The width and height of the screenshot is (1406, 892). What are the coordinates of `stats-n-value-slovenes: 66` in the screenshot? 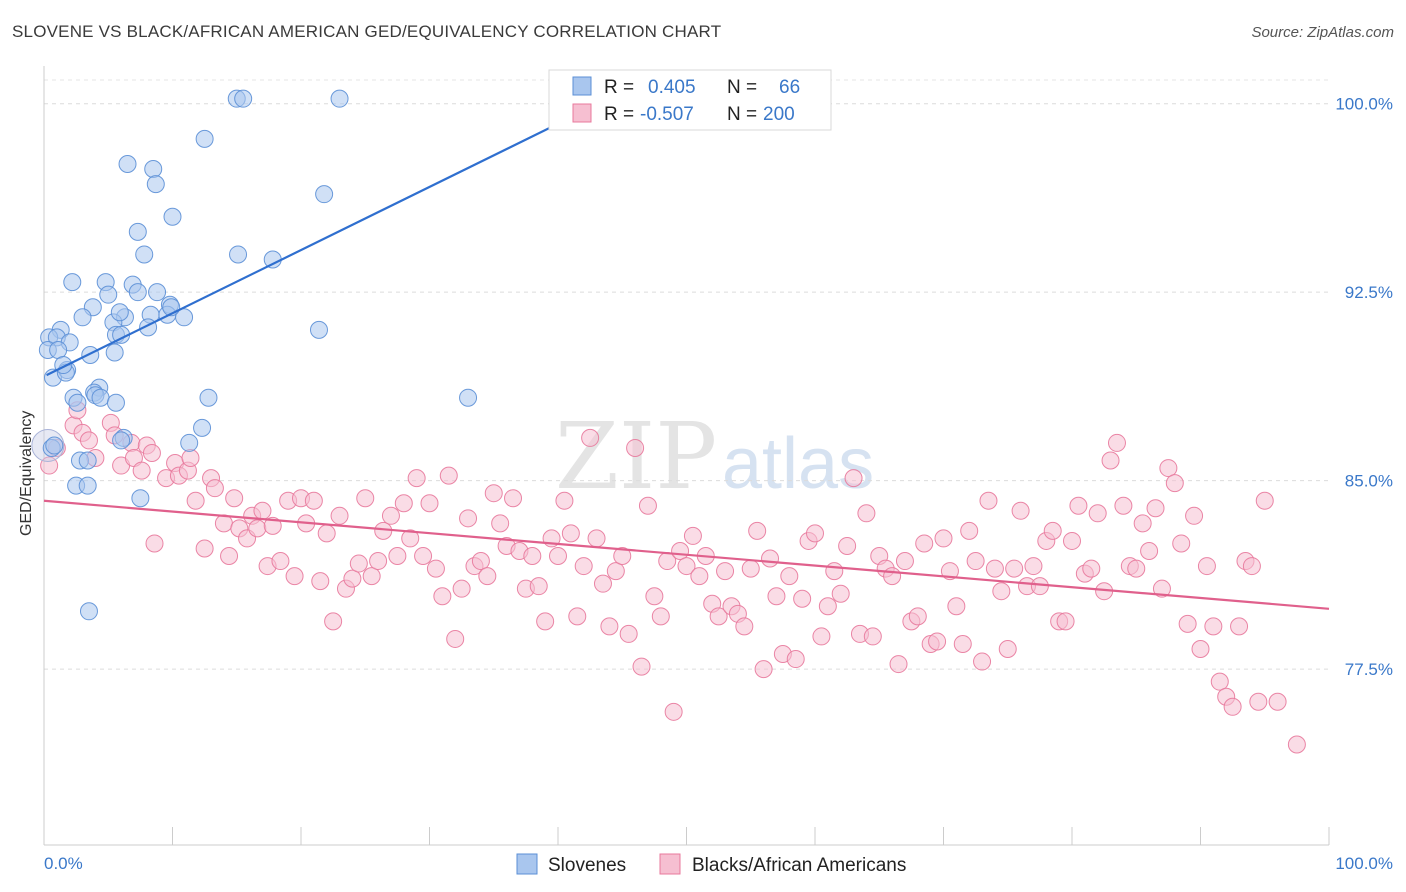 It's located at (789, 87).